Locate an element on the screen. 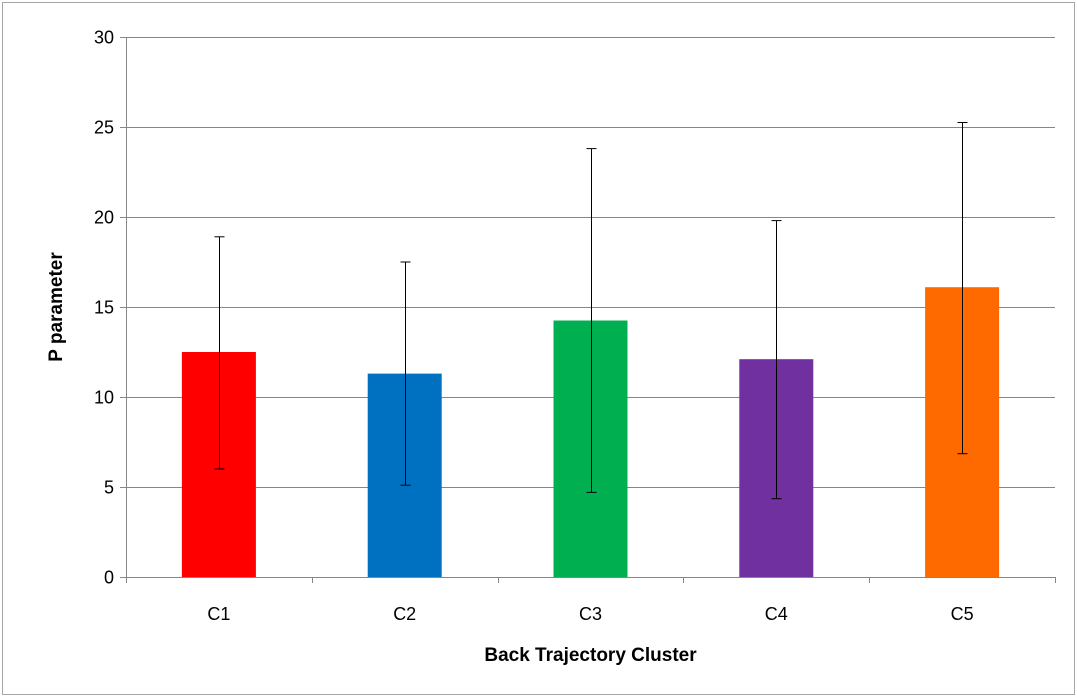 The image size is (1077, 697). bar-c1 is located at coordinates (218, 464).